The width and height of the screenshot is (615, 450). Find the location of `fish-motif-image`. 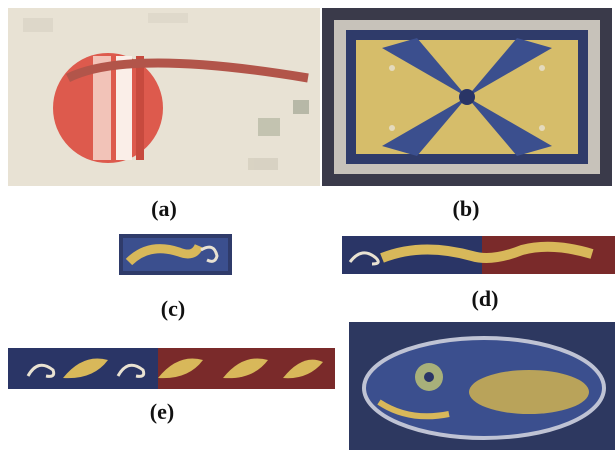

fish-motif-image is located at coordinates (482, 386).